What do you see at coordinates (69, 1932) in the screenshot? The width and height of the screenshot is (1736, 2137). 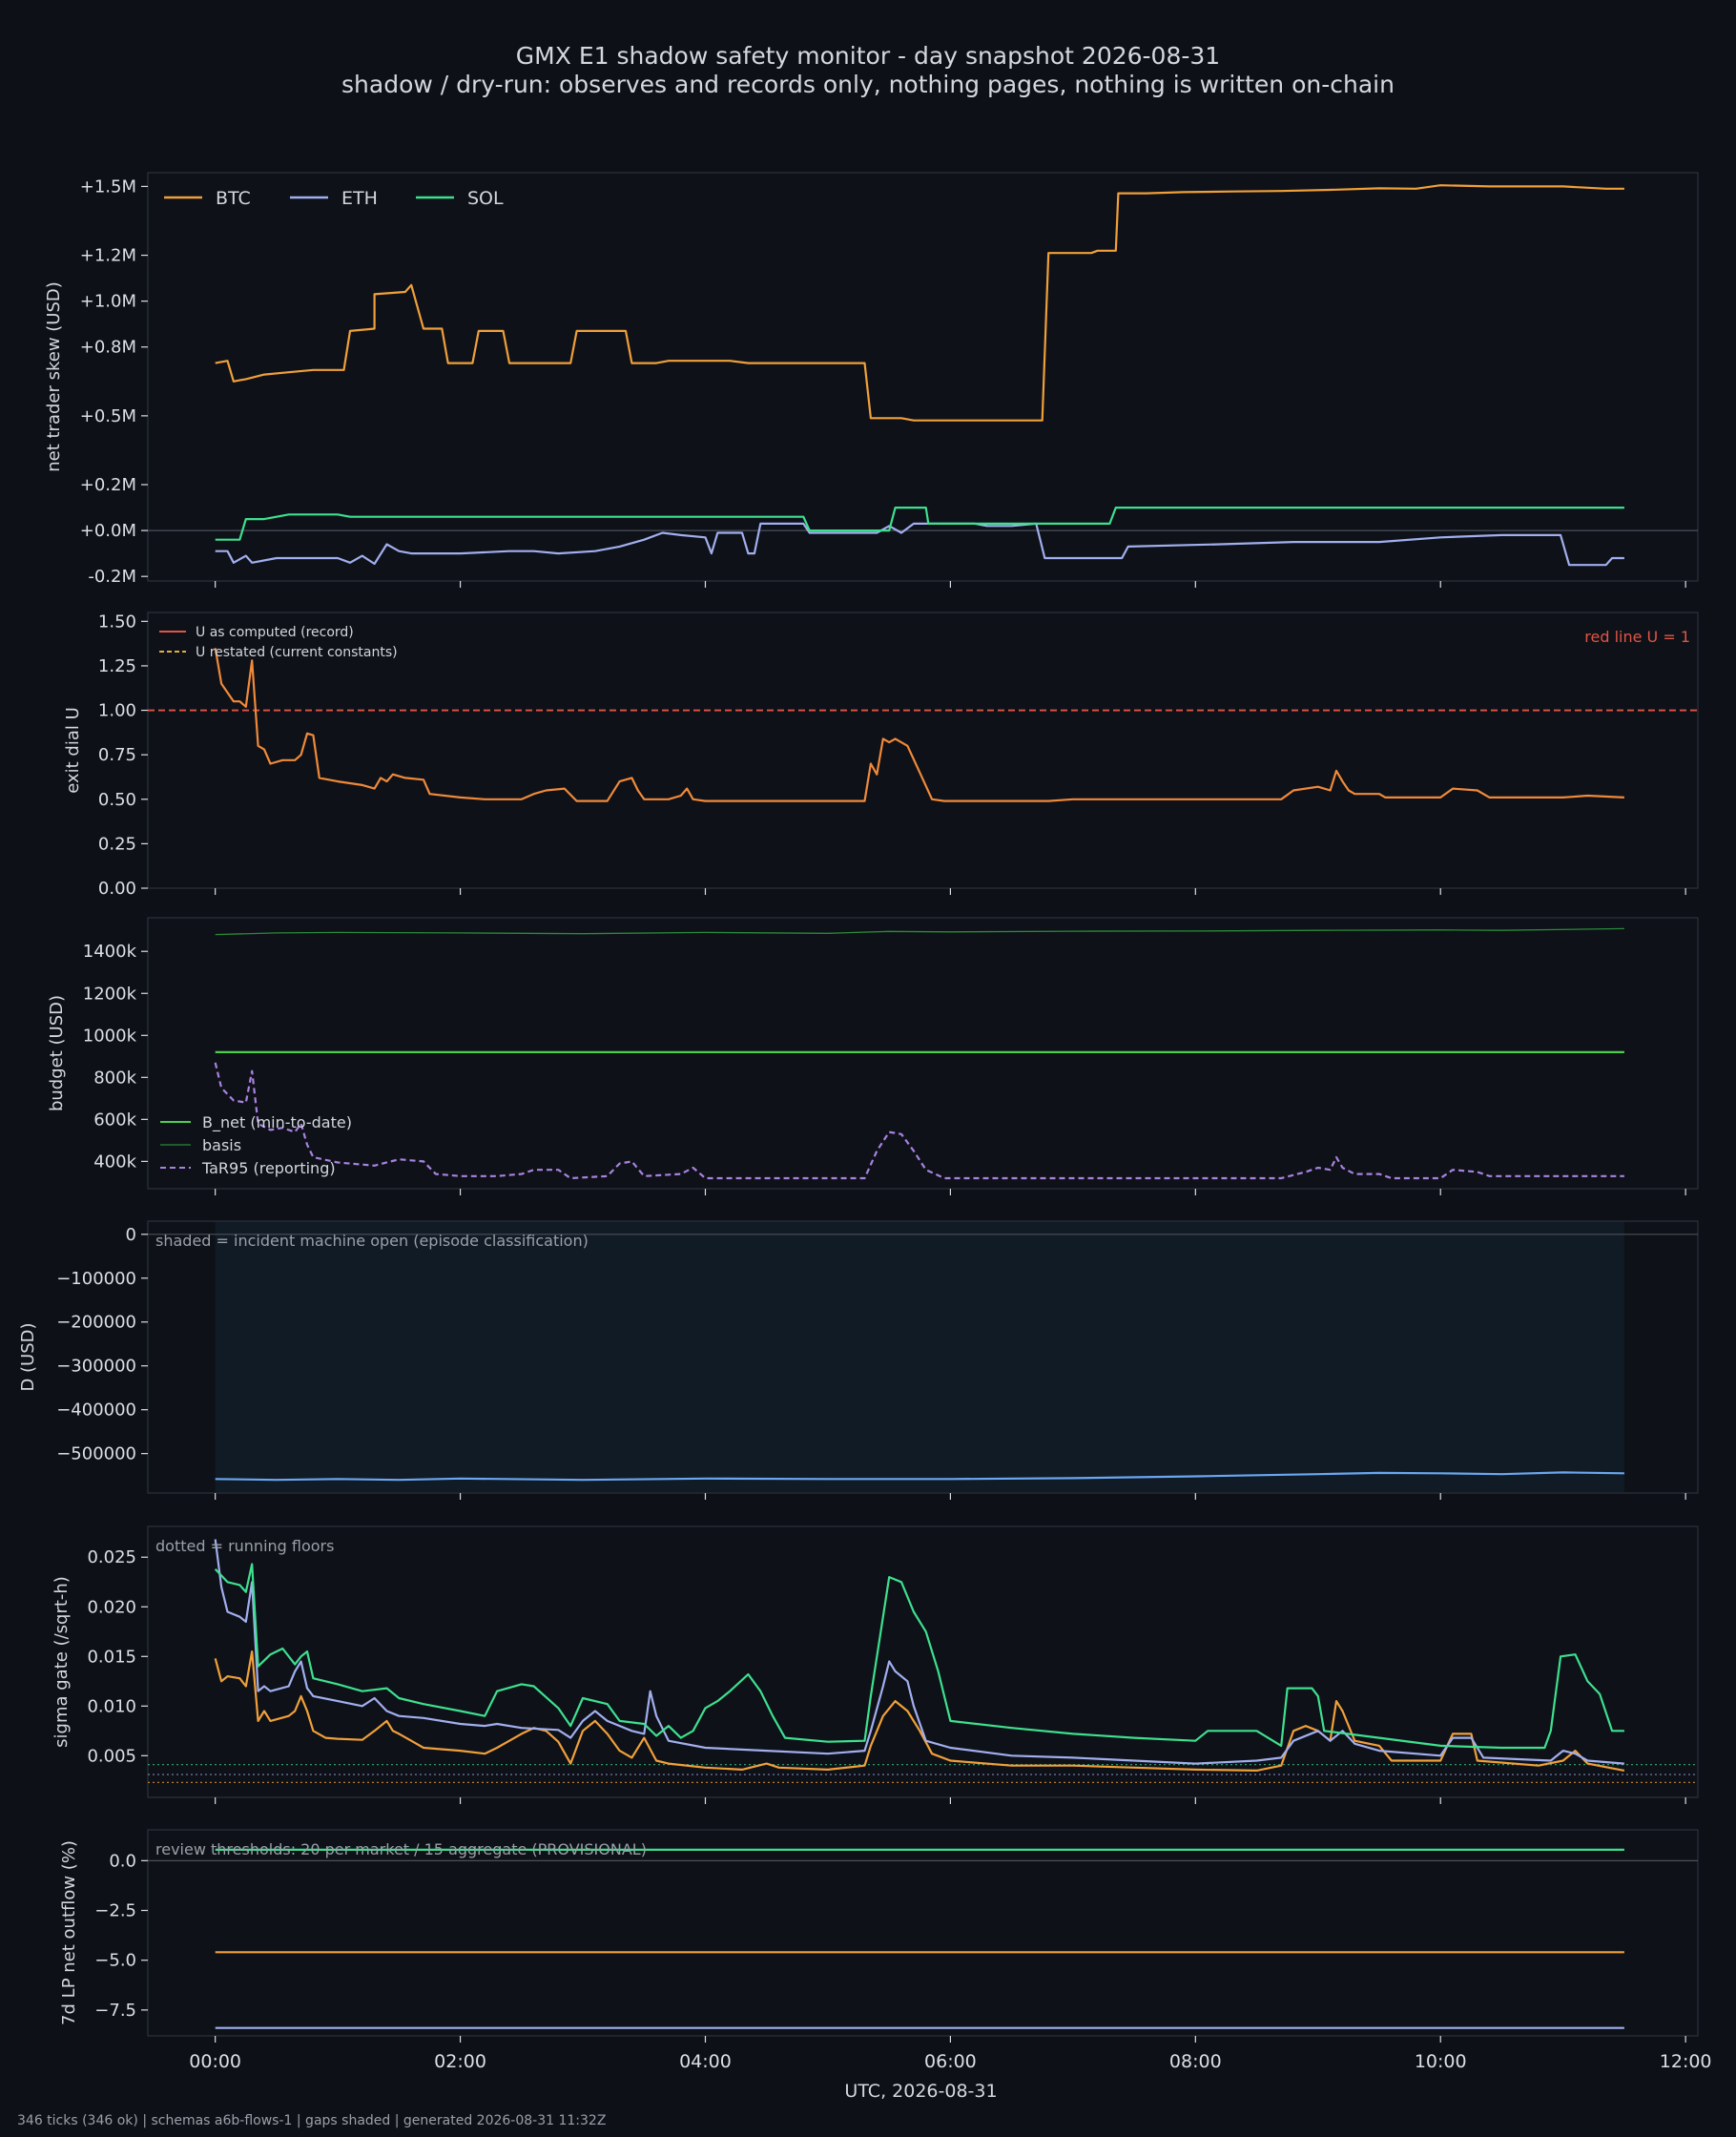 I see `y-axis-label: 7d LP net outflow (%)` at bounding box center [69, 1932].